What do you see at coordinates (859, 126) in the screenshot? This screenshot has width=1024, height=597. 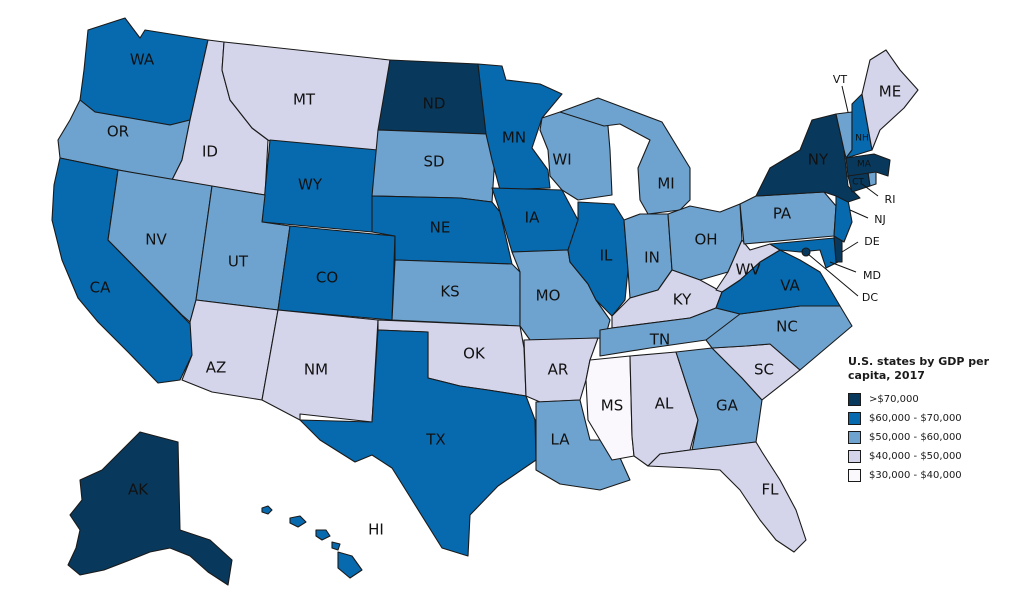 I see `state-nh` at bounding box center [859, 126].